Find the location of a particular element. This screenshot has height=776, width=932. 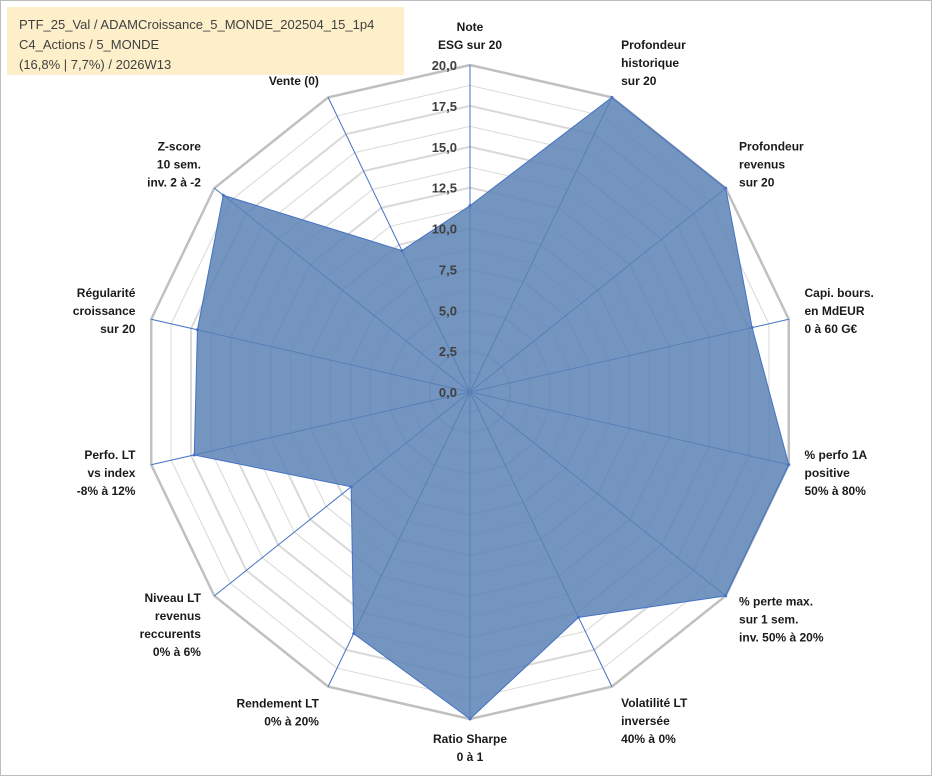

axis-label-perf1a: positive is located at coordinates (828, 473).